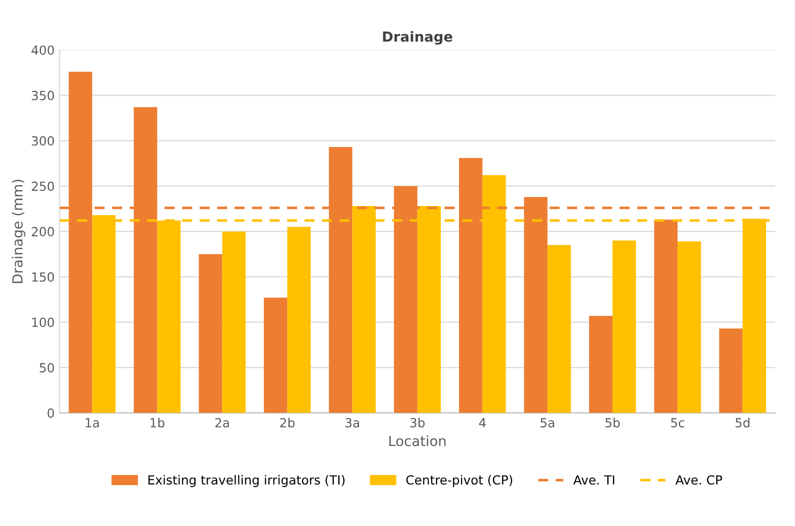  What do you see at coordinates (43, 323) in the screenshot?
I see `y-tick-label: 100` at bounding box center [43, 323].